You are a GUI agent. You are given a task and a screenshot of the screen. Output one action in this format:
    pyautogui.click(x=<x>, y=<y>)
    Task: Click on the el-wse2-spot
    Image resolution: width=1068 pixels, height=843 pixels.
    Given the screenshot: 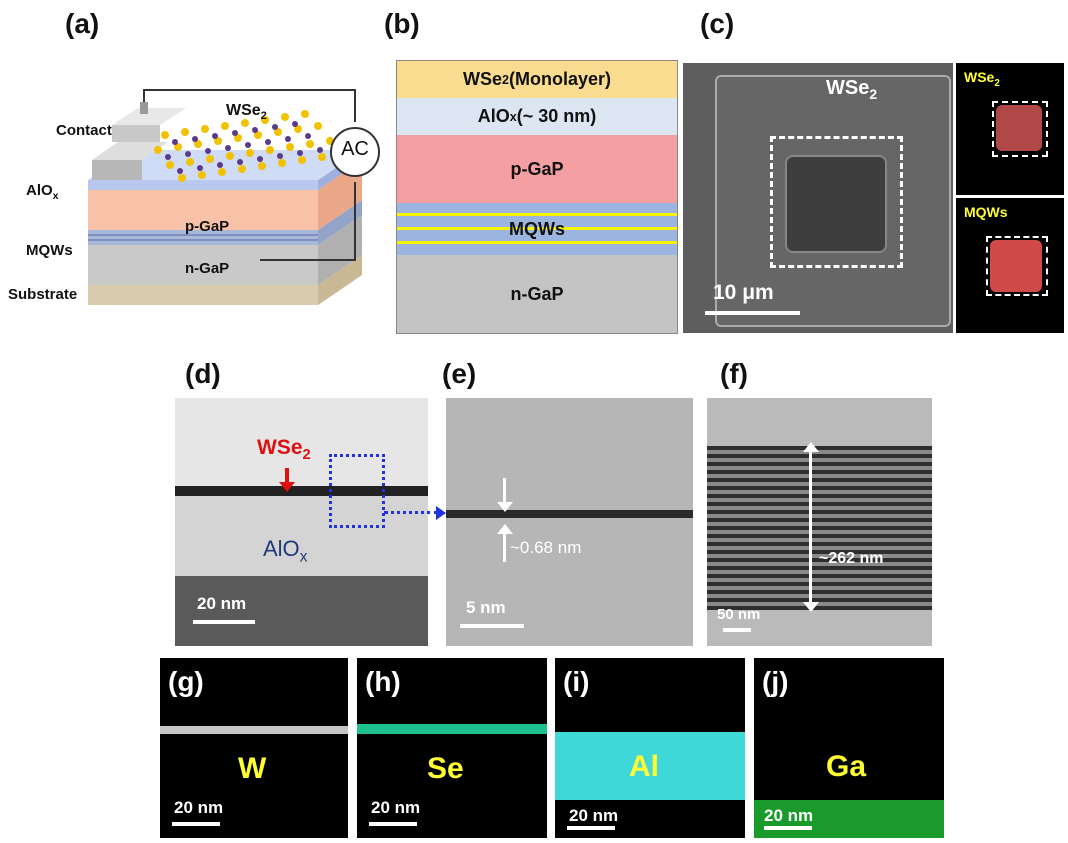 What is the action you would take?
    pyautogui.click(x=1019, y=128)
    